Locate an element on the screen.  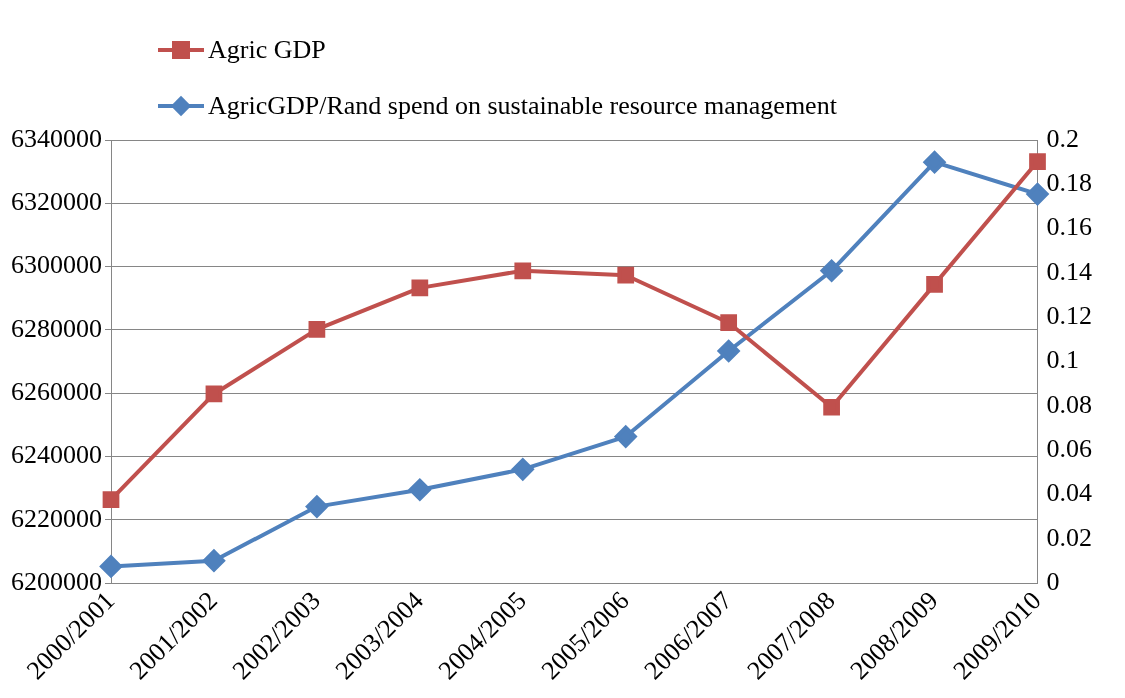
y2-tick-label: 0.08 is located at coordinates (1069, 404).